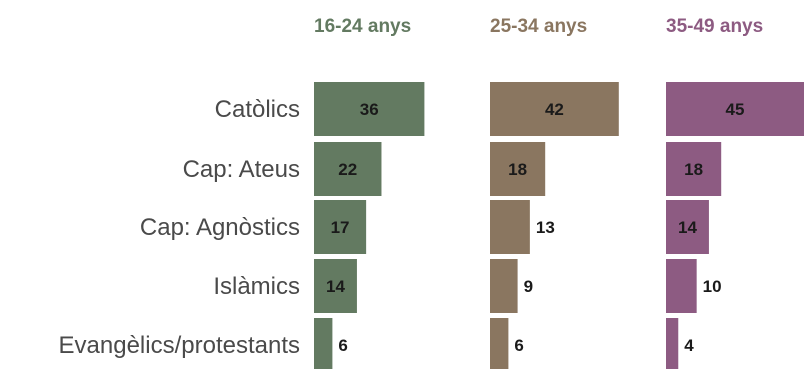 This screenshot has width=811, height=369. Describe the element at coordinates (714, 26) in the screenshot. I see `series-title: 35-49 anys` at that location.